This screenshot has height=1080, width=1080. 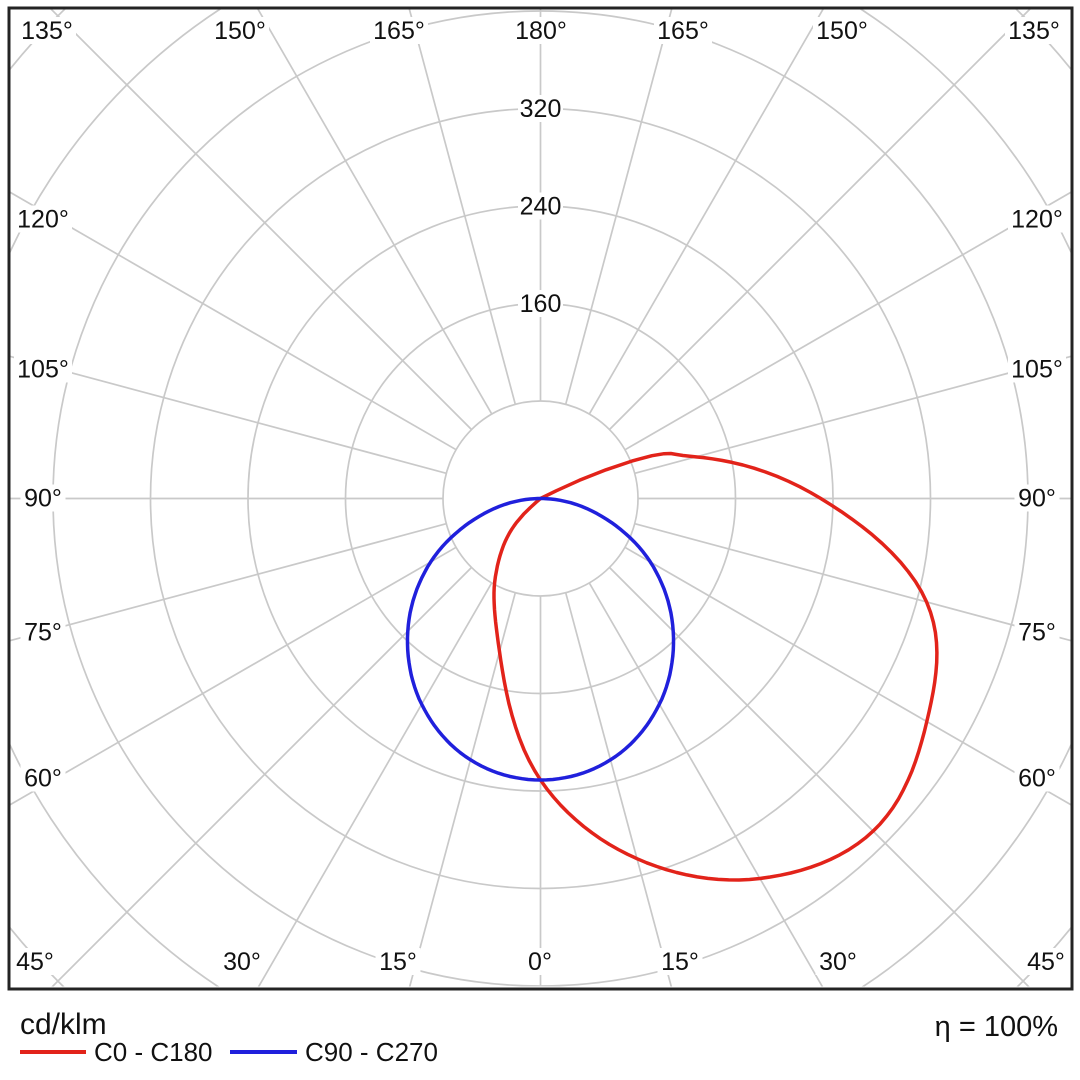 I want to click on efficiency-label: η = 100%, so click(x=996, y=1027).